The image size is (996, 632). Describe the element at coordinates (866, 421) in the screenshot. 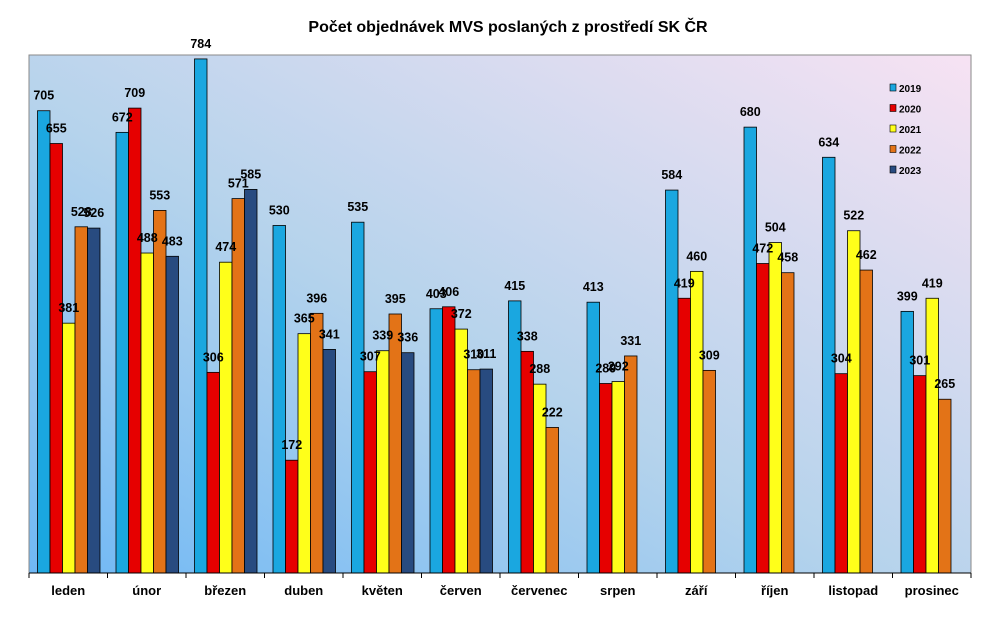

I see `bar-listopad-2022` at that location.